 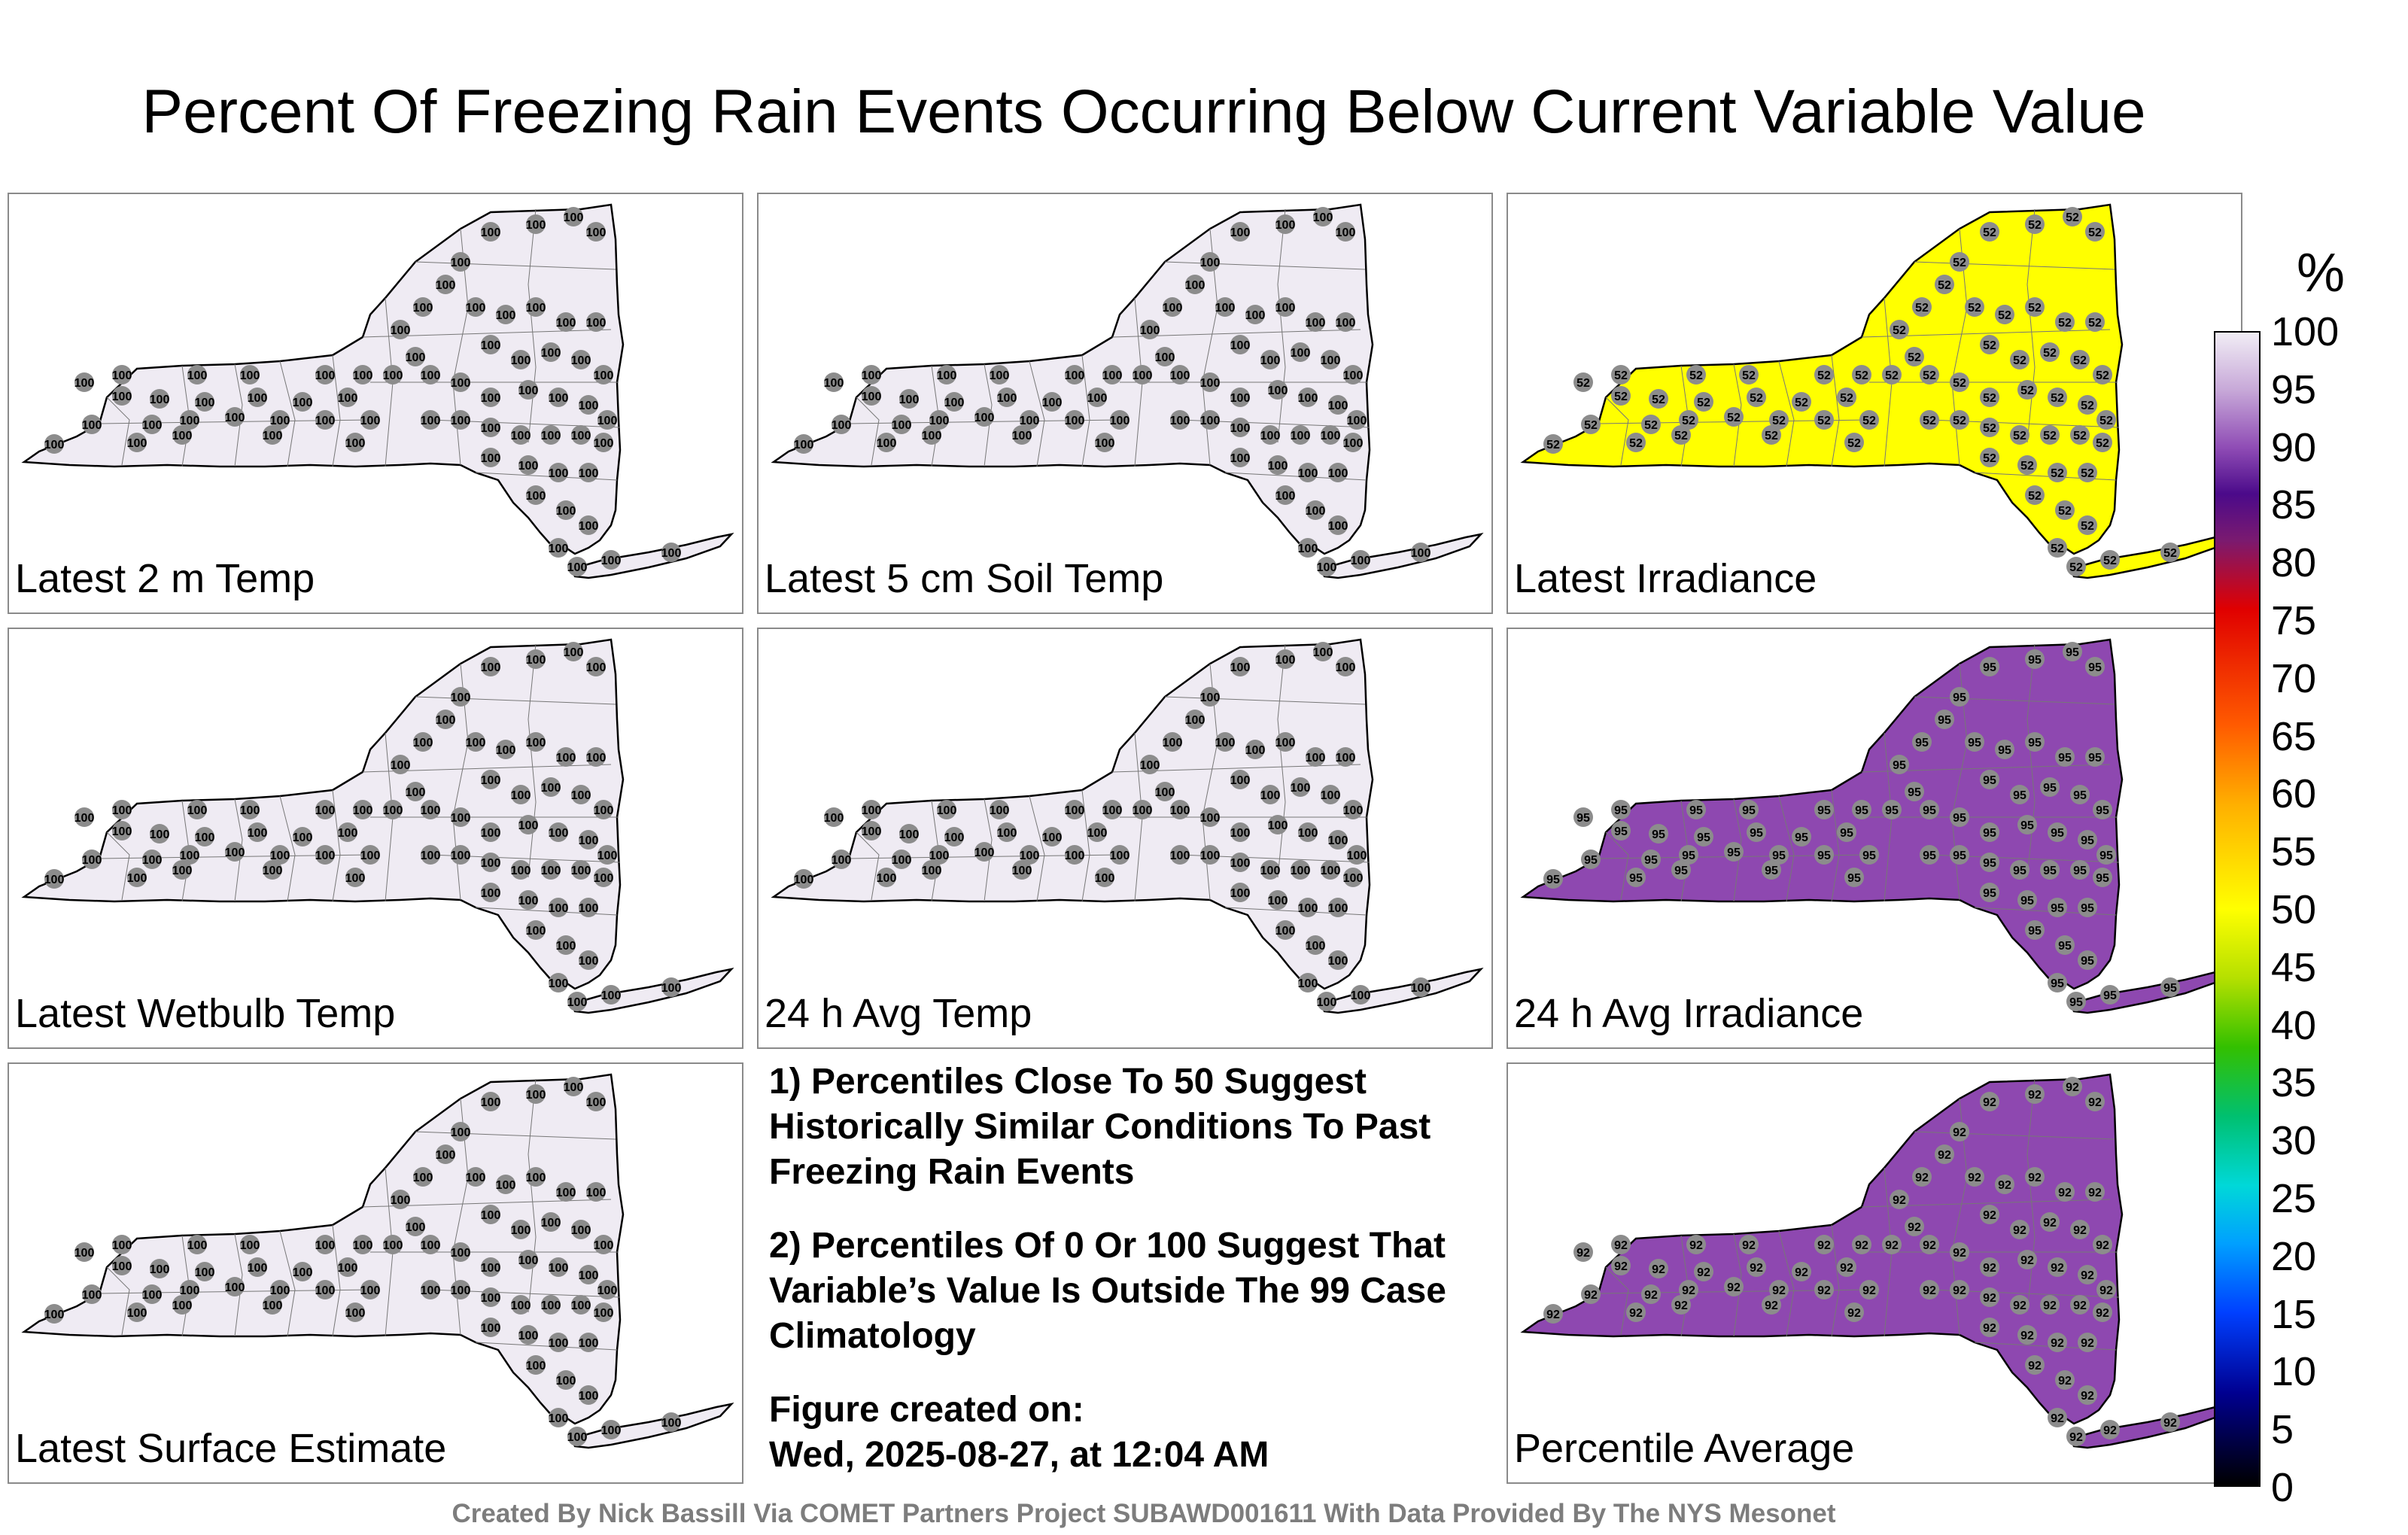 What do you see at coordinates (2294, 967) in the screenshot?
I see `colorbar-tick-label: 45` at bounding box center [2294, 967].